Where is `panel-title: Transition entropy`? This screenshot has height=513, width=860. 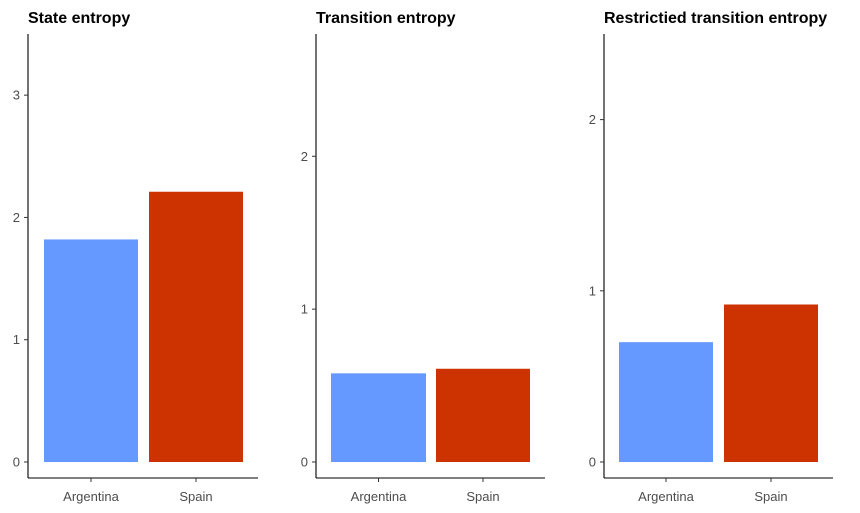
panel-title: Transition entropy is located at coordinates (386, 18).